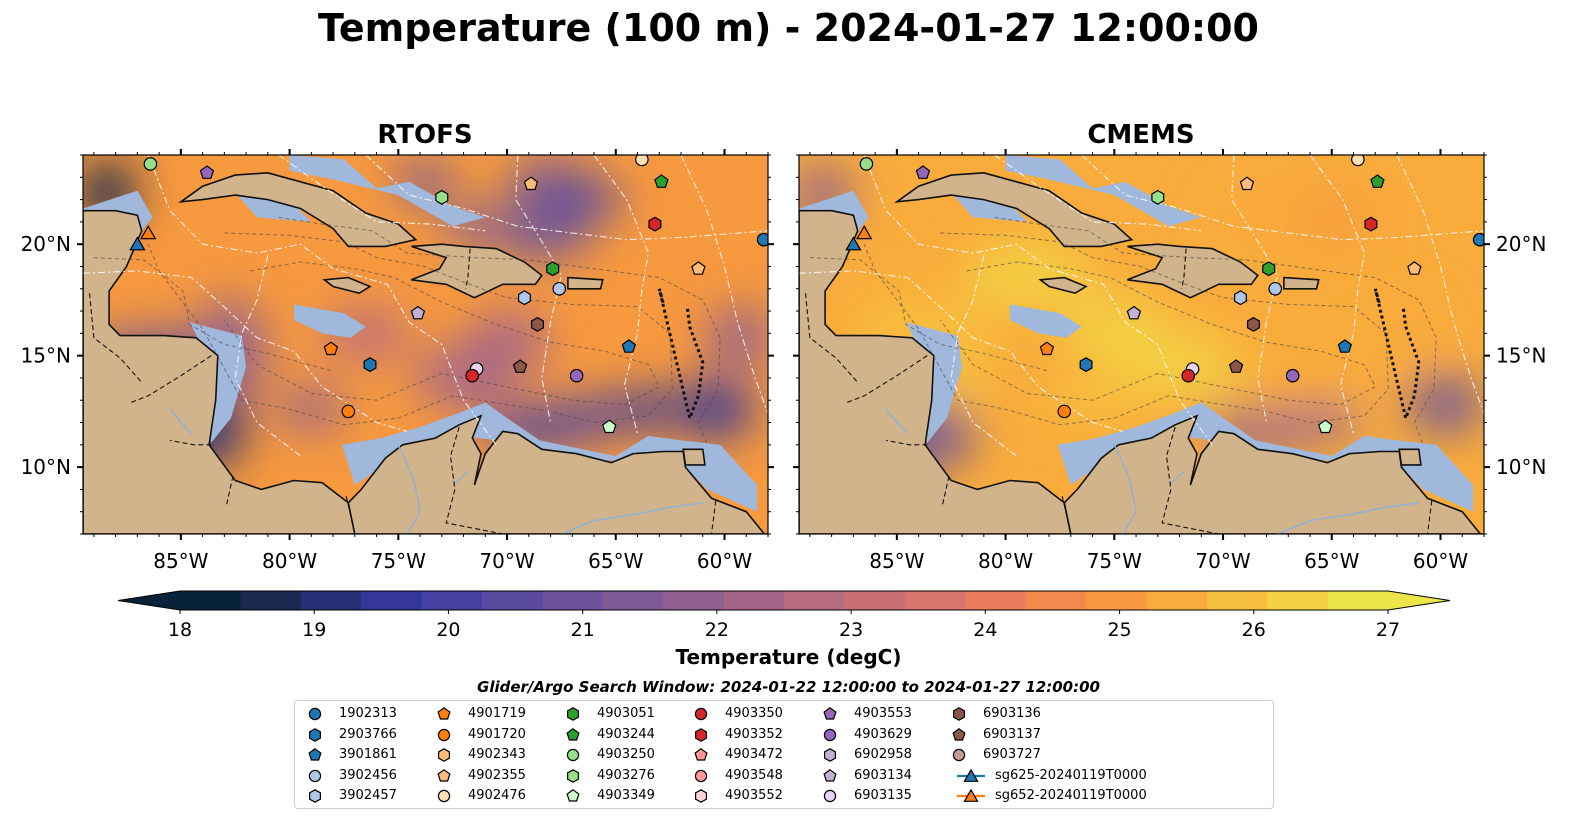  What do you see at coordinates (477, 271) in the screenshot?
I see `land-hispaniola` at bounding box center [477, 271].